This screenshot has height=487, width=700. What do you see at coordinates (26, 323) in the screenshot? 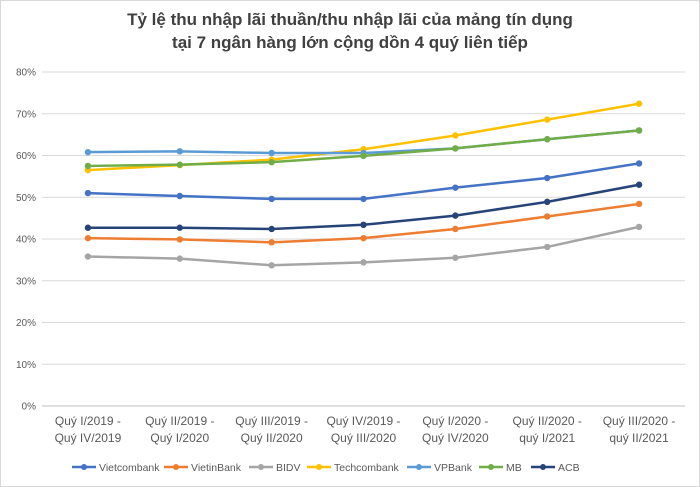
I see `y-tick-label: 20%` at bounding box center [26, 323].